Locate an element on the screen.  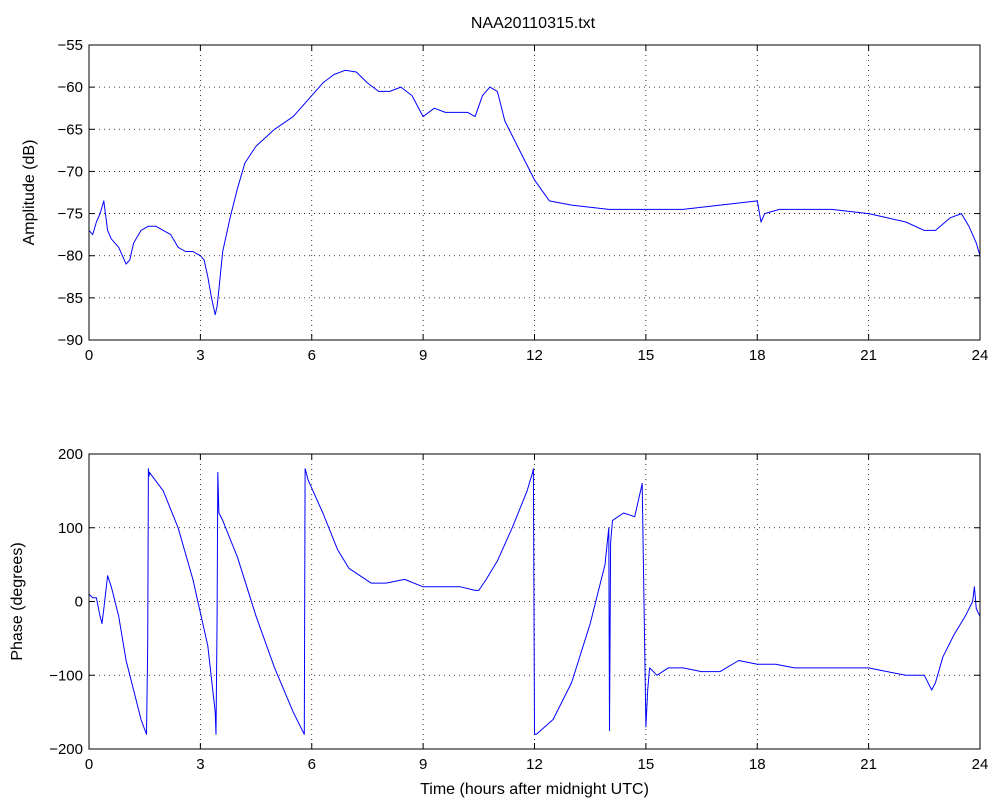
amplitude-x-tick-label: 9 is located at coordinates (423, 355).